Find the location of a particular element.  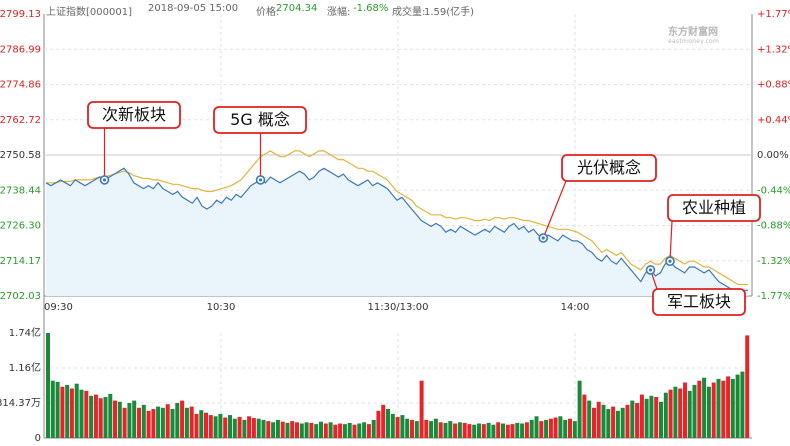

callout-label: 农业种植 is located at coordinates (714, 207).